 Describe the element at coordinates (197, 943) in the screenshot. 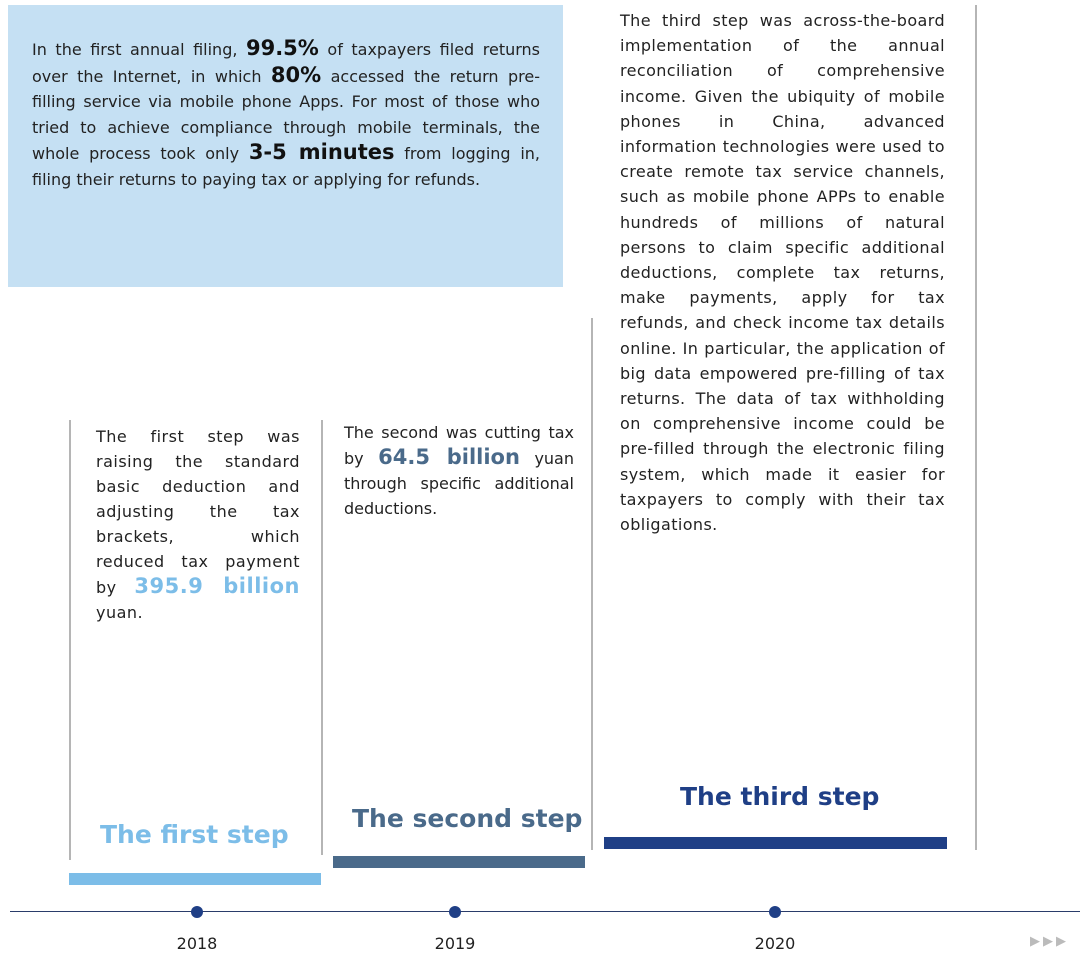

I see `year-label: 2018` at that location.